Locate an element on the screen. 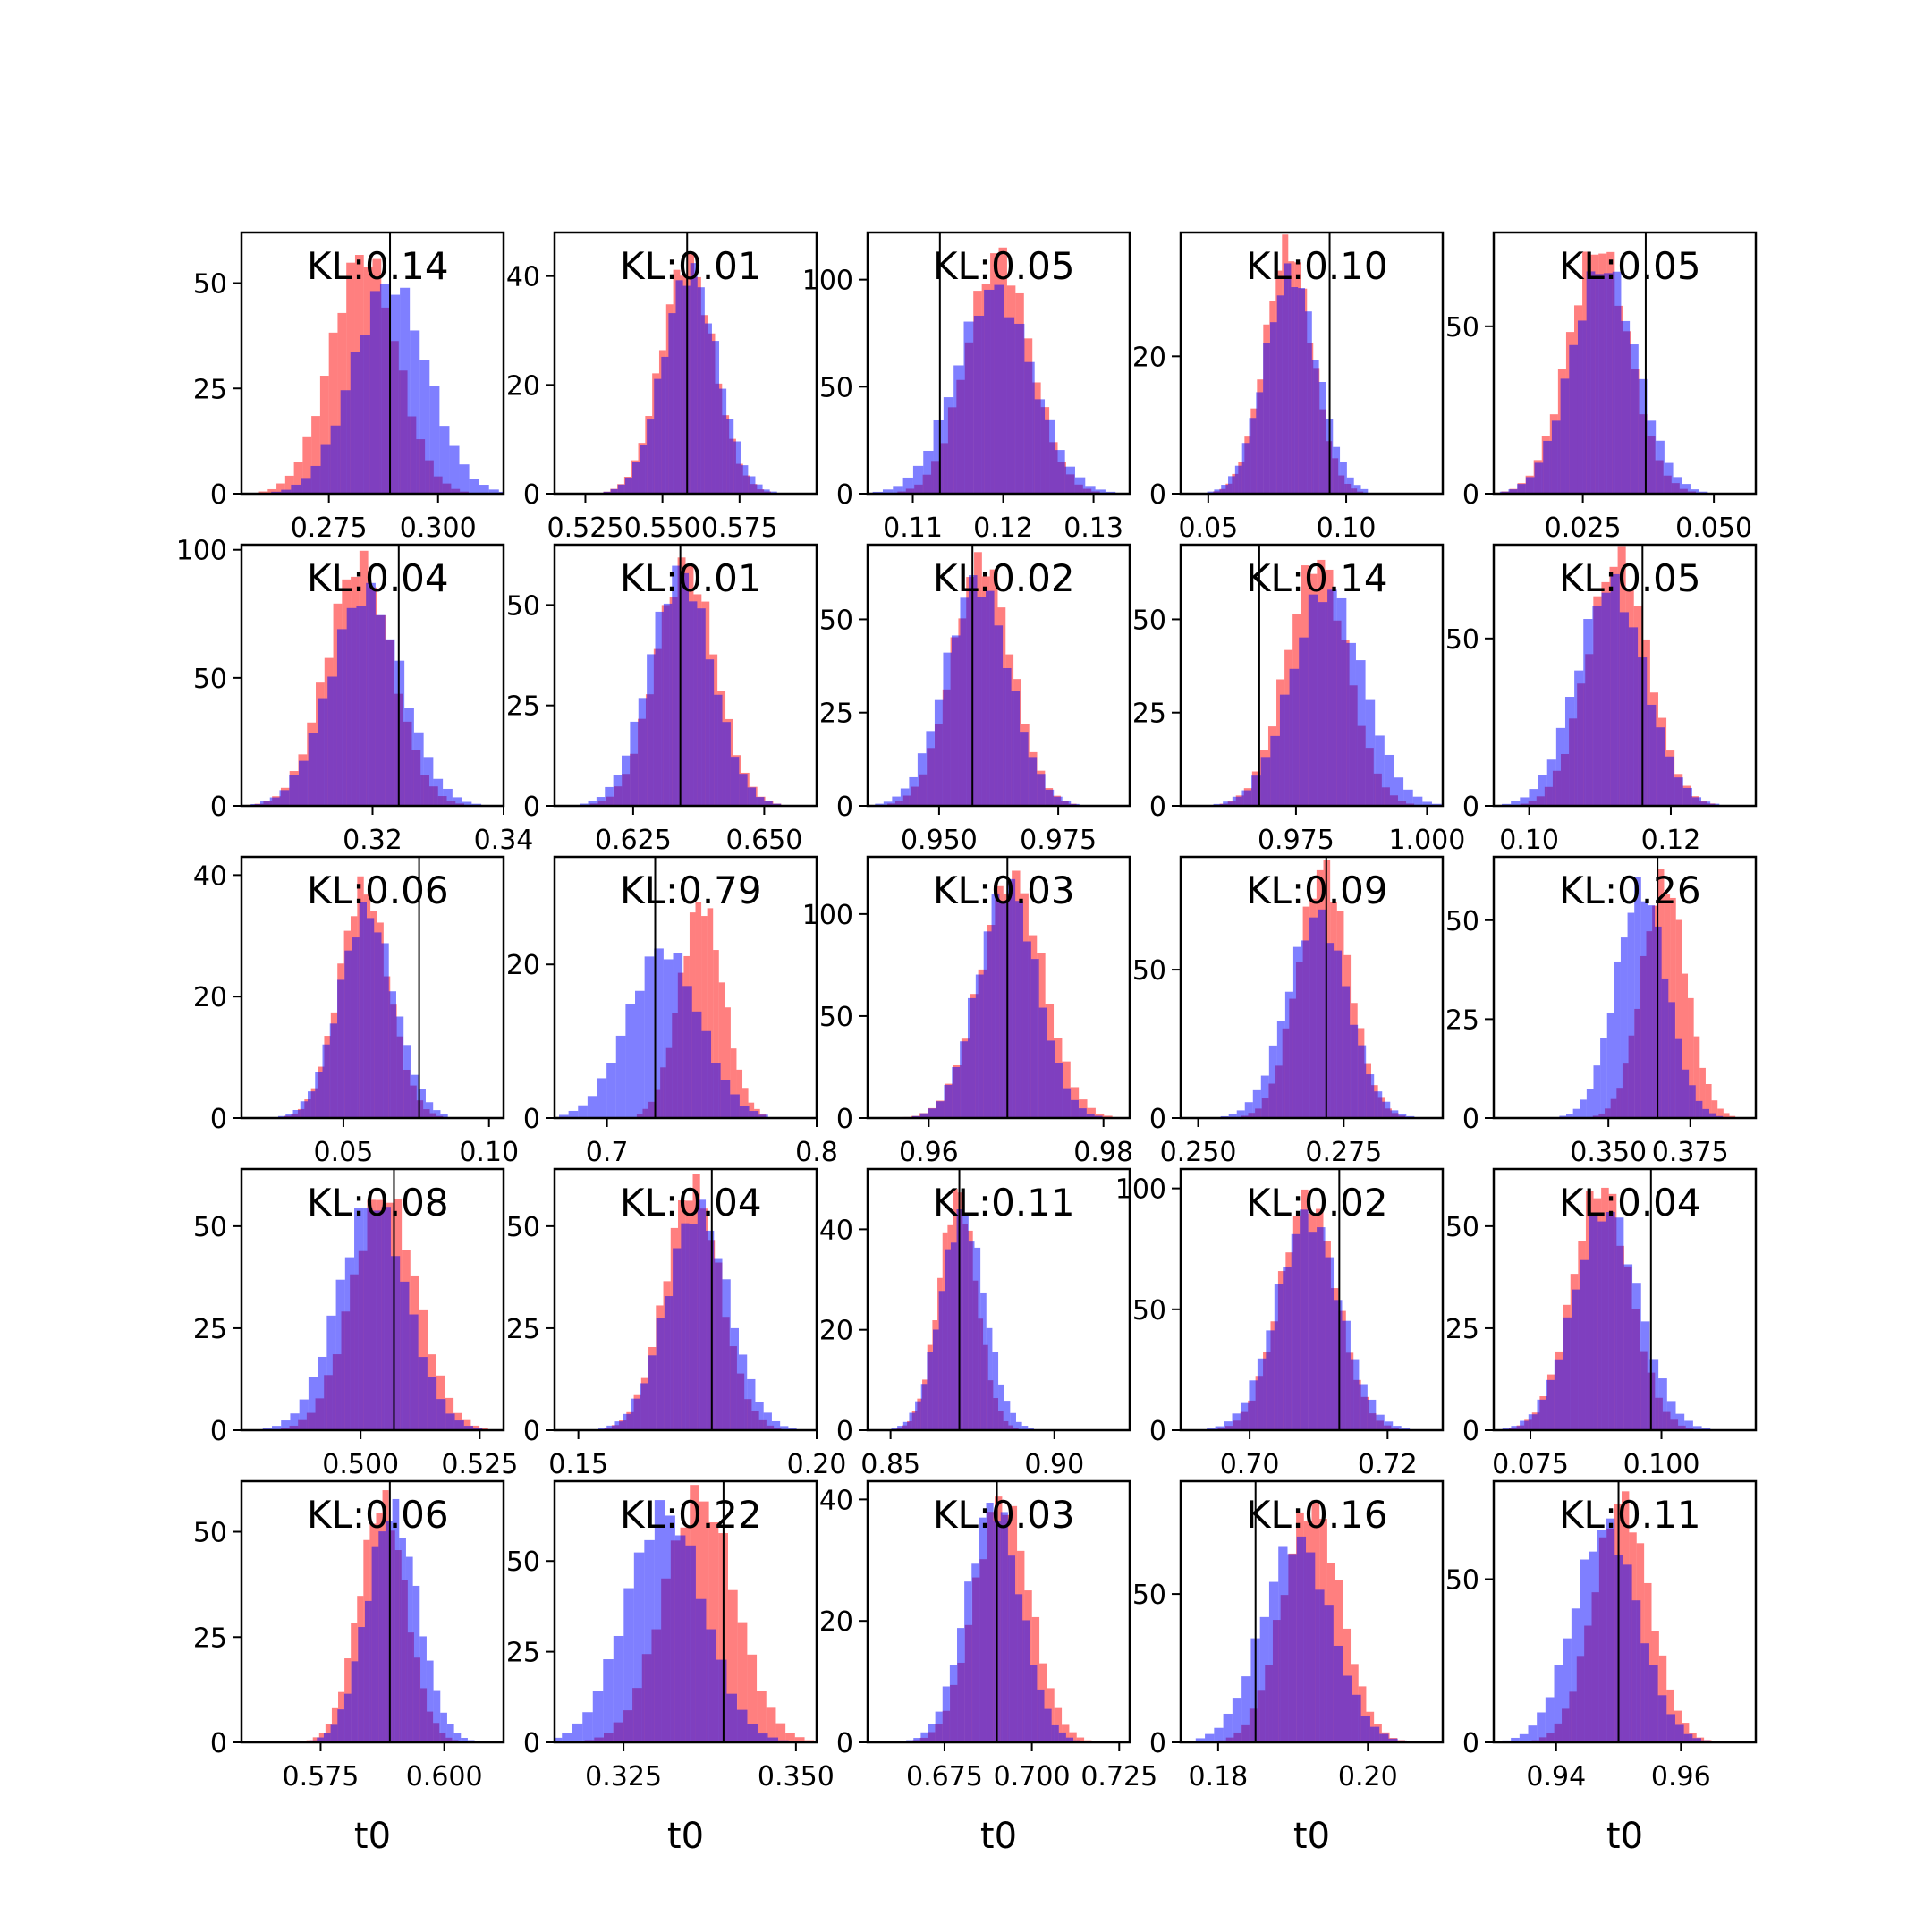 The width and height of the screenshot is (1932, 1932). panel-r4-c3: 0 20 40 0.85 0.90 KL:0.11 is located at coordinates (975, 1323).